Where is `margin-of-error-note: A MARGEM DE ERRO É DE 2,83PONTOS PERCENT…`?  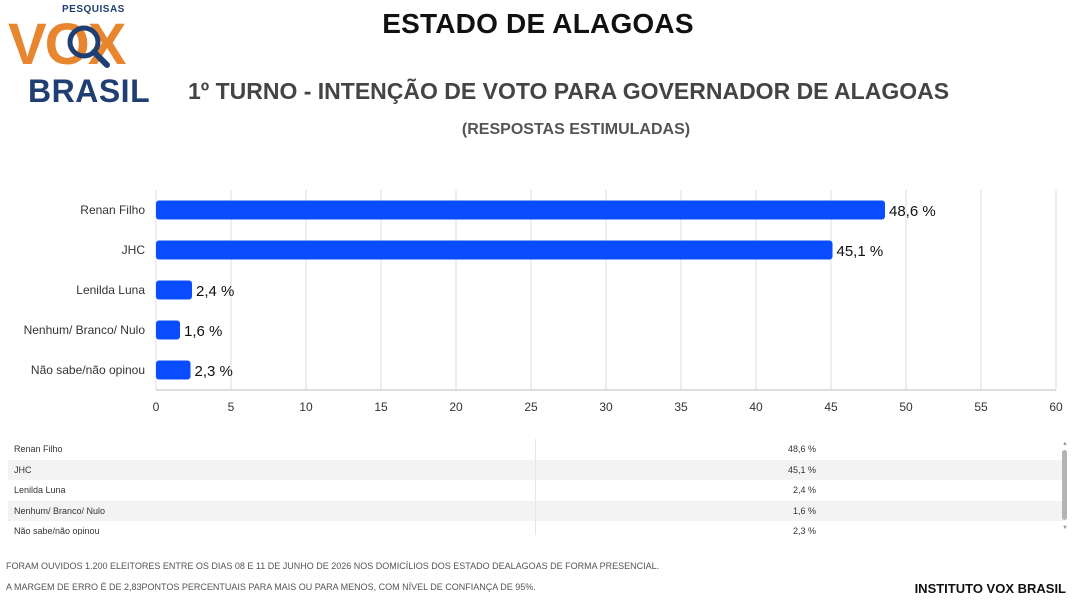 margin-of-error-note: A MARGEM DE ERRO É DE 2,83PONTOS PERCENT… is located at coordinates (271, 587).